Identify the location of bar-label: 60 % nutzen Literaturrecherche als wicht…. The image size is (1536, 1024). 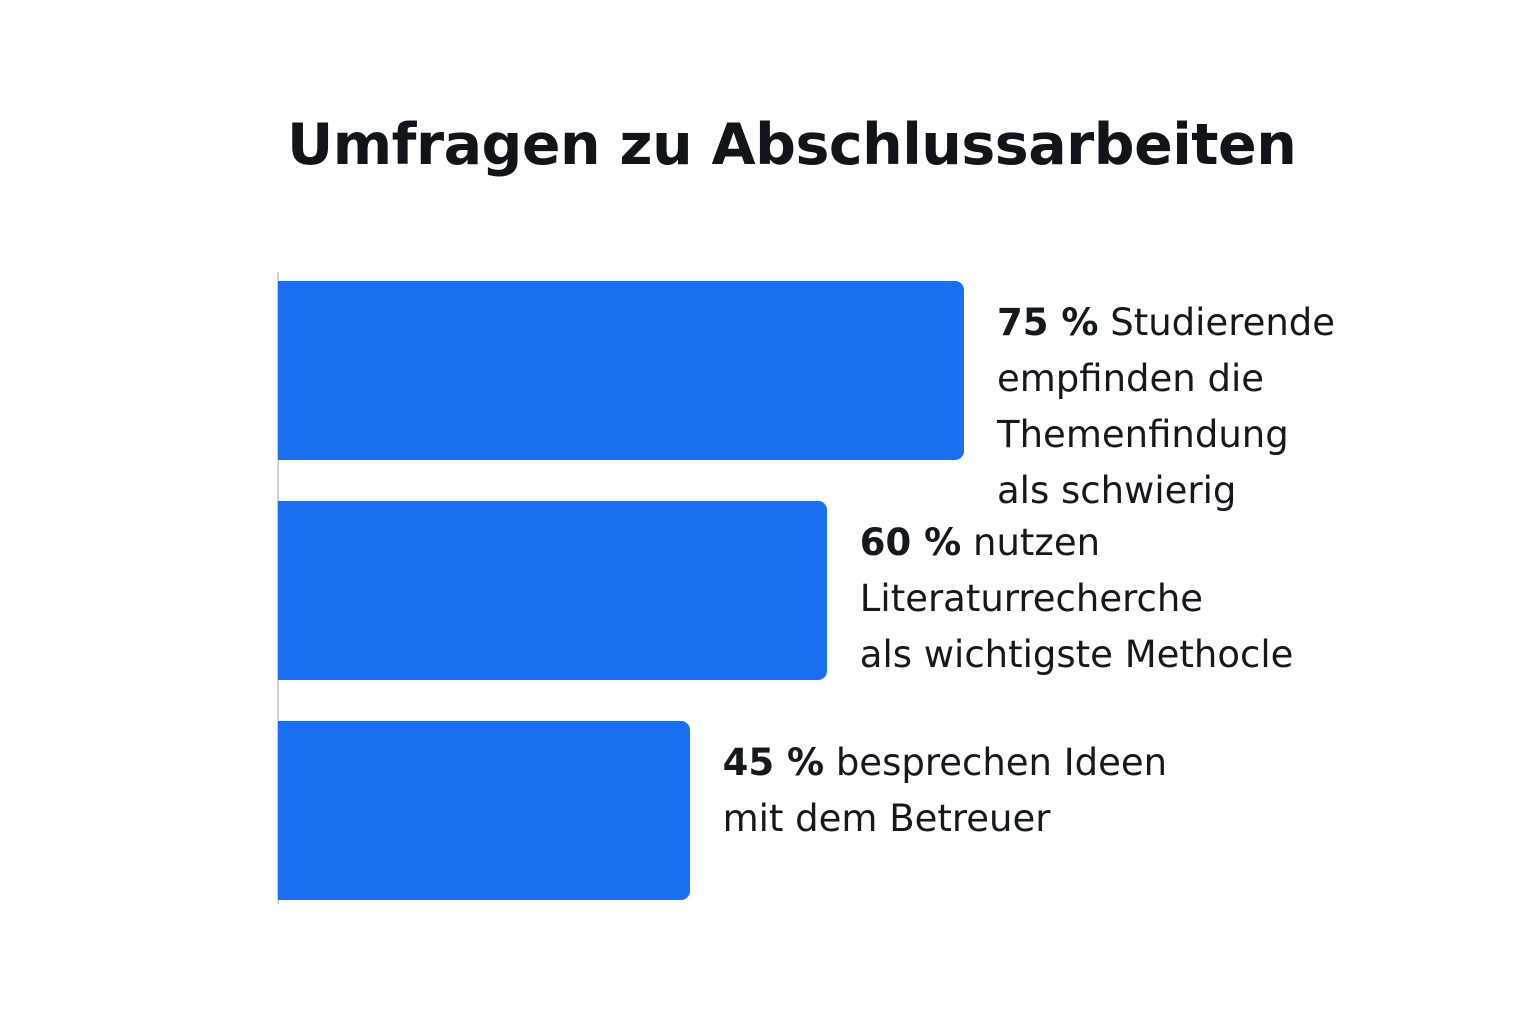
(1077, 599).